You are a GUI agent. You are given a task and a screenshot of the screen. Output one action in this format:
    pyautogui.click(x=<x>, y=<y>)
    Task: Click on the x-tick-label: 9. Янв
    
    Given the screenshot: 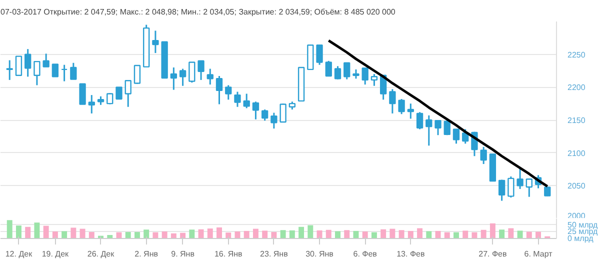 What is the action you would take?
    pyautogui.click(x=182, y=254)
    